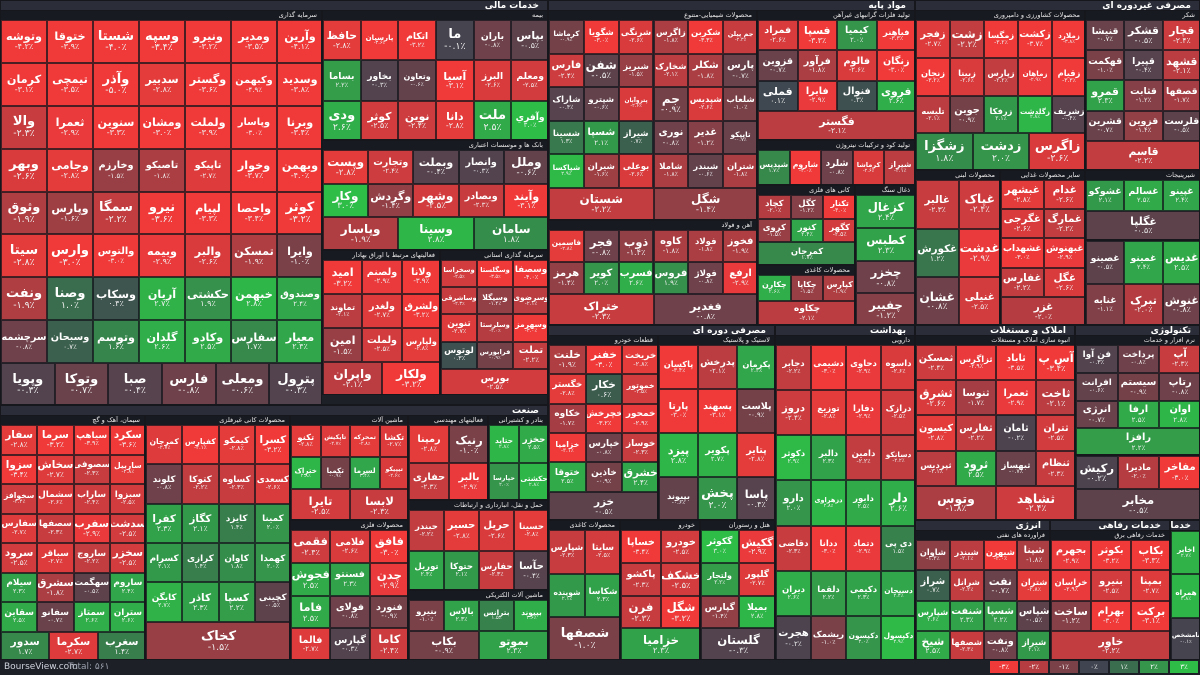 Image resolution: width=1200 pixels, height=675 pixels. I want to click on stock-tile: سفار -۲.۸٪, so click(19, 440).